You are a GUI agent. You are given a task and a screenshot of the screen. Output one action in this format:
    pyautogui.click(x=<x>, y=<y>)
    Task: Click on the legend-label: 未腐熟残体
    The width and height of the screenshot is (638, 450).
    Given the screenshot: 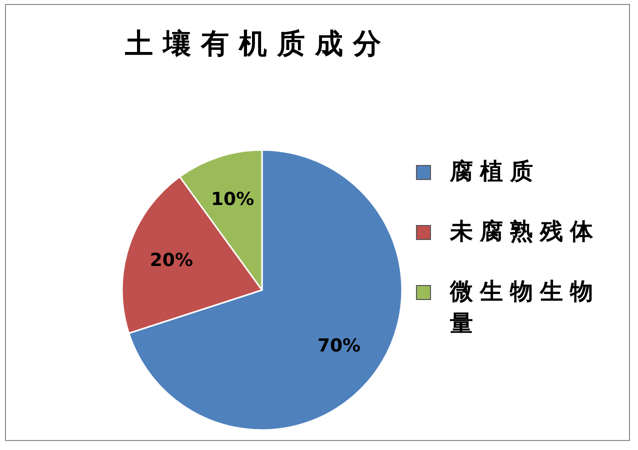 What is the action you would take?
    pyautogui.click(x=525, y=232)
    